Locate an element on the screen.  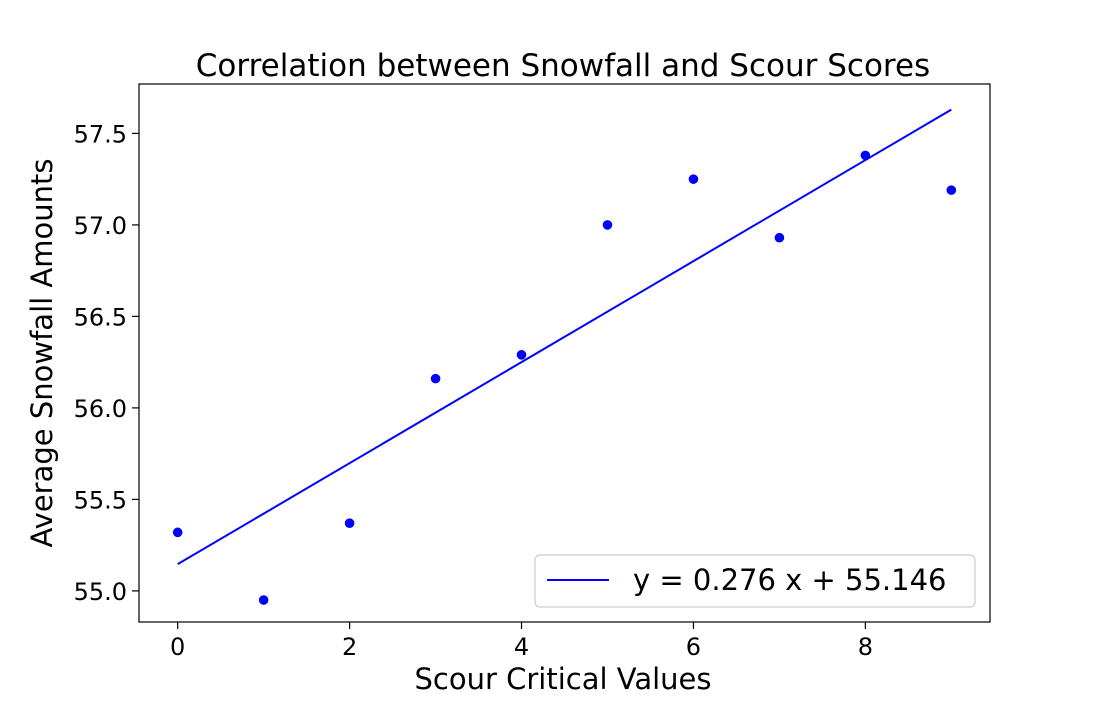
x-tick-label: 8 is located at coordinates (865, 647).